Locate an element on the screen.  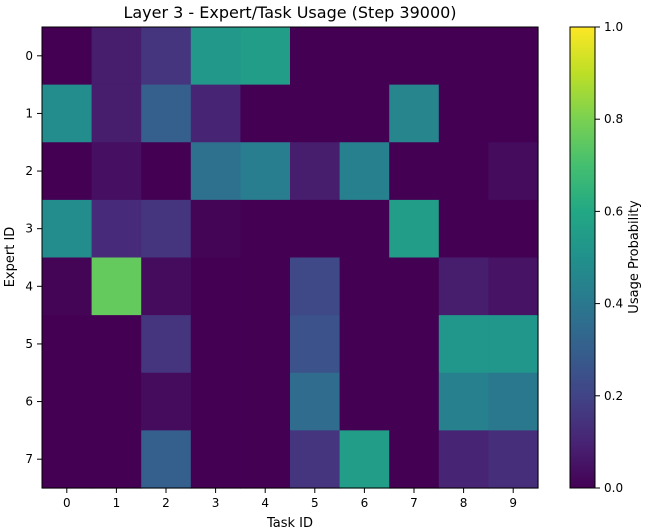
x-tick-label: 4 is located at coordinates (265, 503).